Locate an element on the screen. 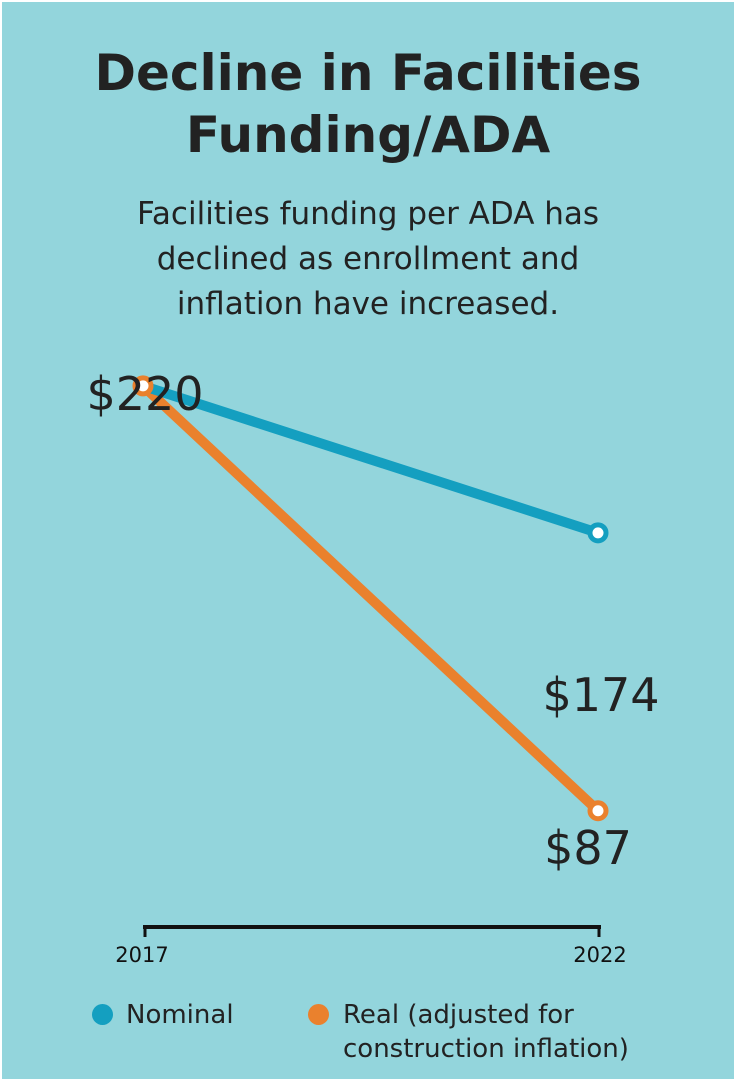  x-tick-label-2017: 2017 is located at coordinates (141, 955).